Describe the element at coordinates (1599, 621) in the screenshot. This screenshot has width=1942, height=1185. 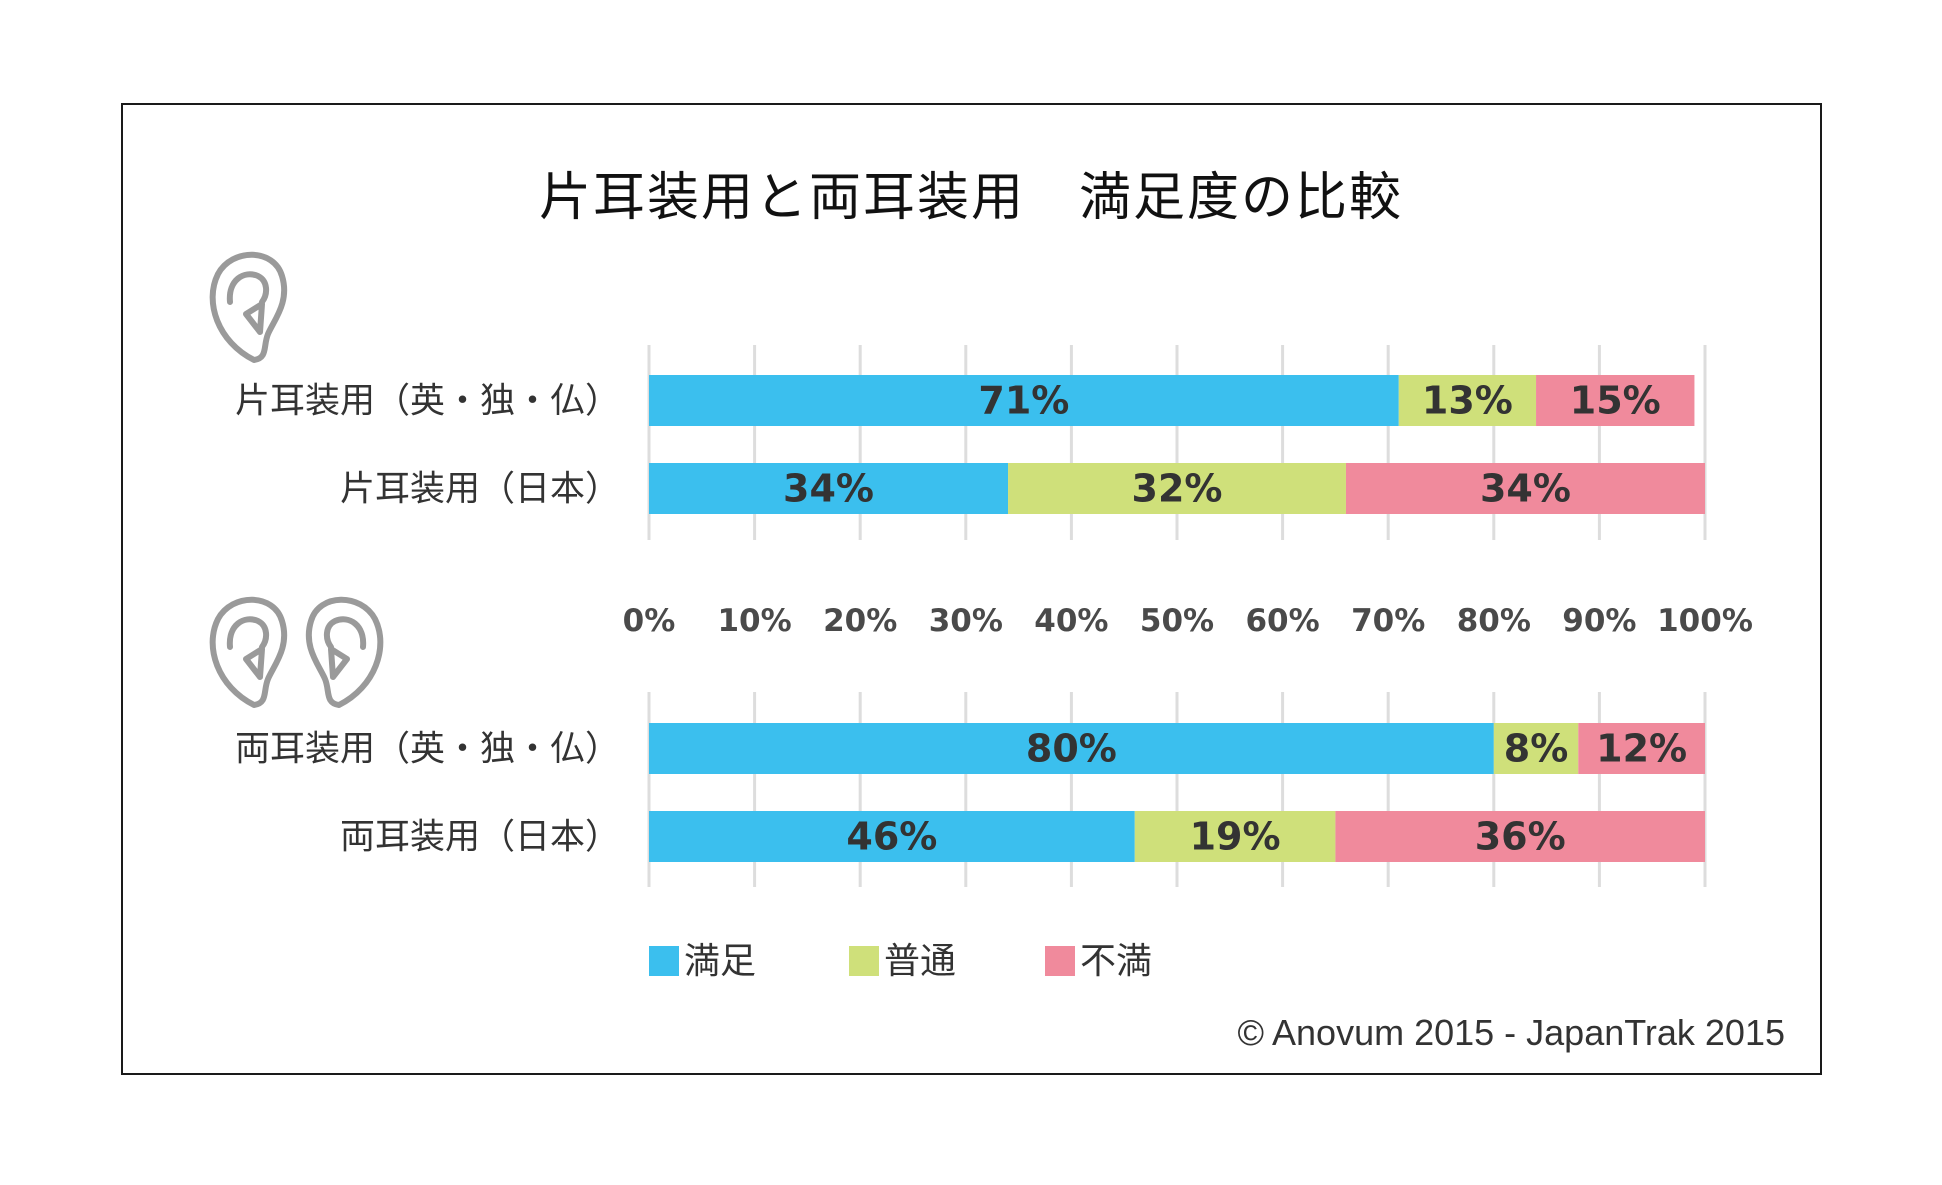
I see `x-tick-label: 90%` at that location.